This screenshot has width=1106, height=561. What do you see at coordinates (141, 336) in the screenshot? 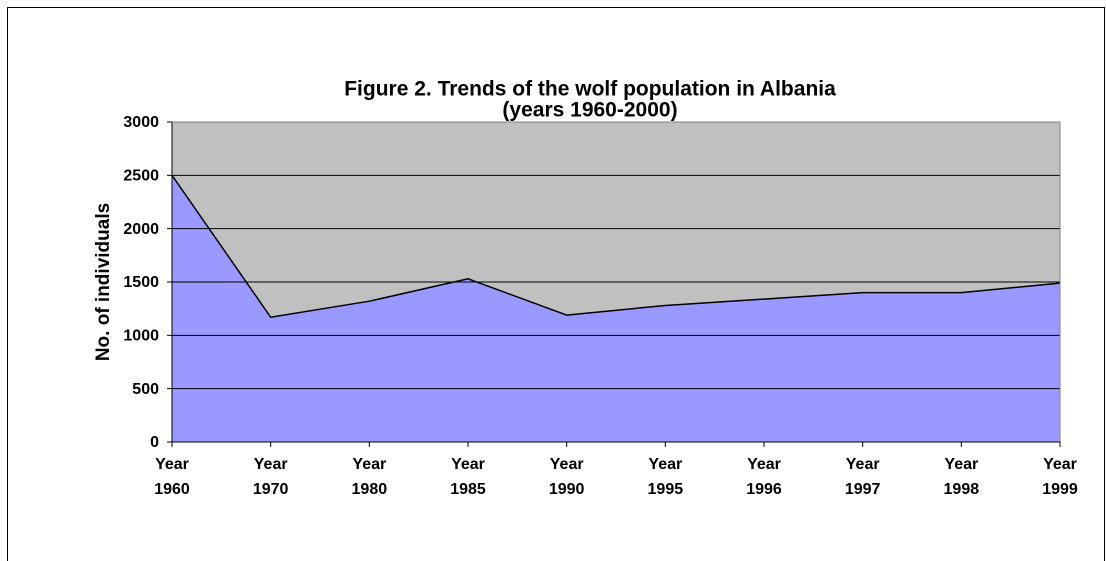
I see `y-tick-label: 1000` at bounding box center [141, 336].